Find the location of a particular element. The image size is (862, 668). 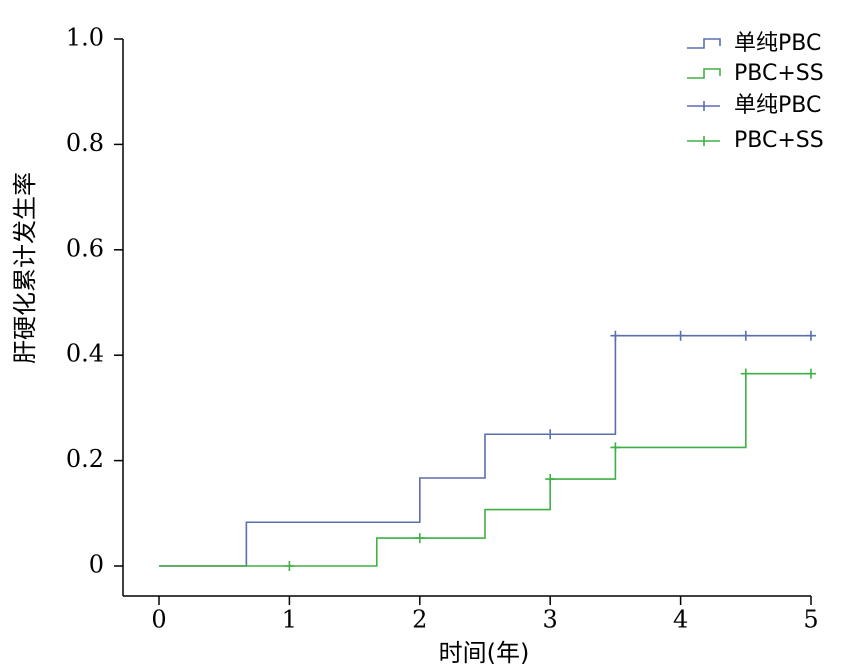

x-tick-label: 0 is located at coordinates (158, 620).